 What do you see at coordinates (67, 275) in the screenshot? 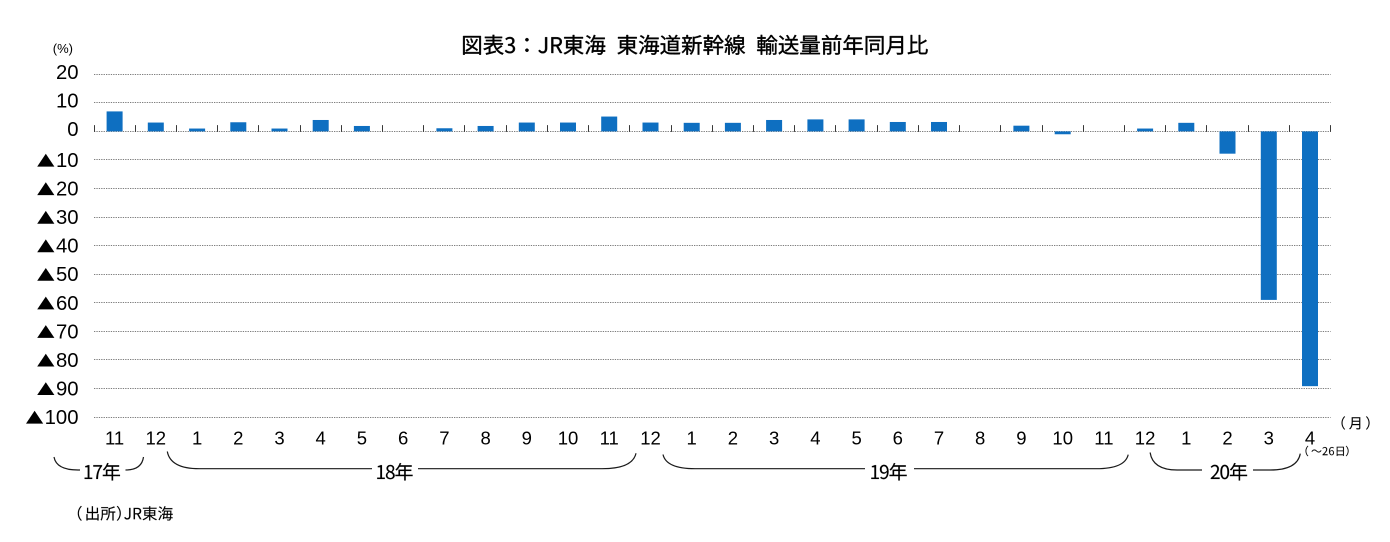
I see `svg-text: 50` at bounding box center [67, 275].